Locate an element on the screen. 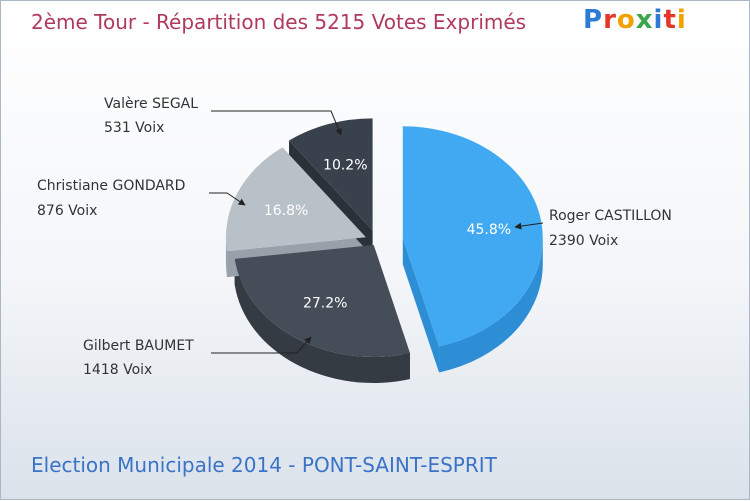 The height and width of the screenshot is (501, 750). pie-side-castillon is located at coordinates (491, 305).